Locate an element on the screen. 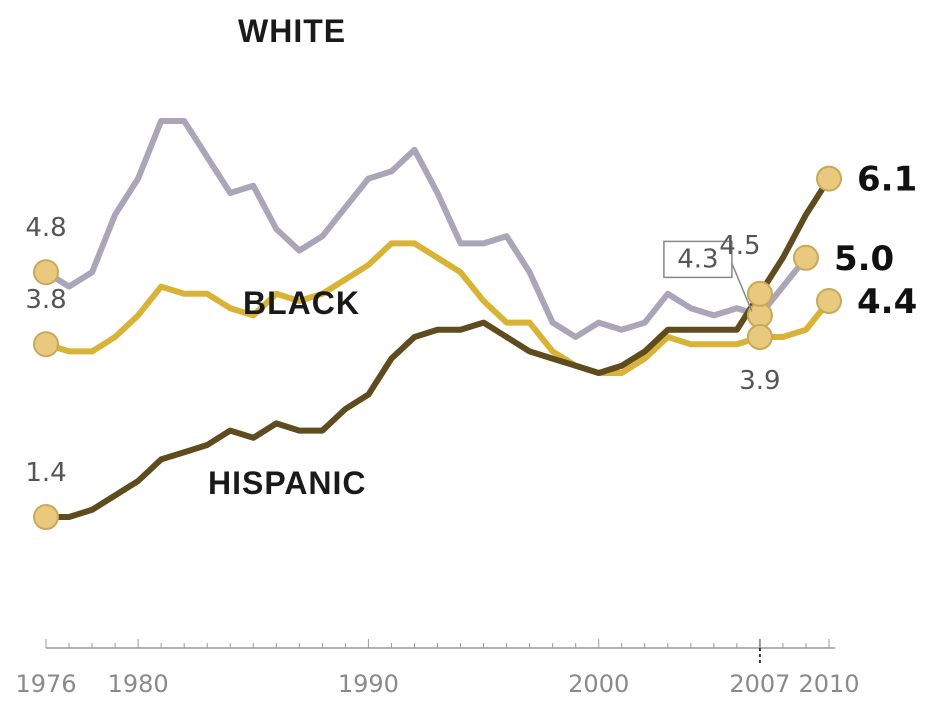 This screenshot has height=701, width=932. data-label: 4.5 is located at coordinates (739, 246).